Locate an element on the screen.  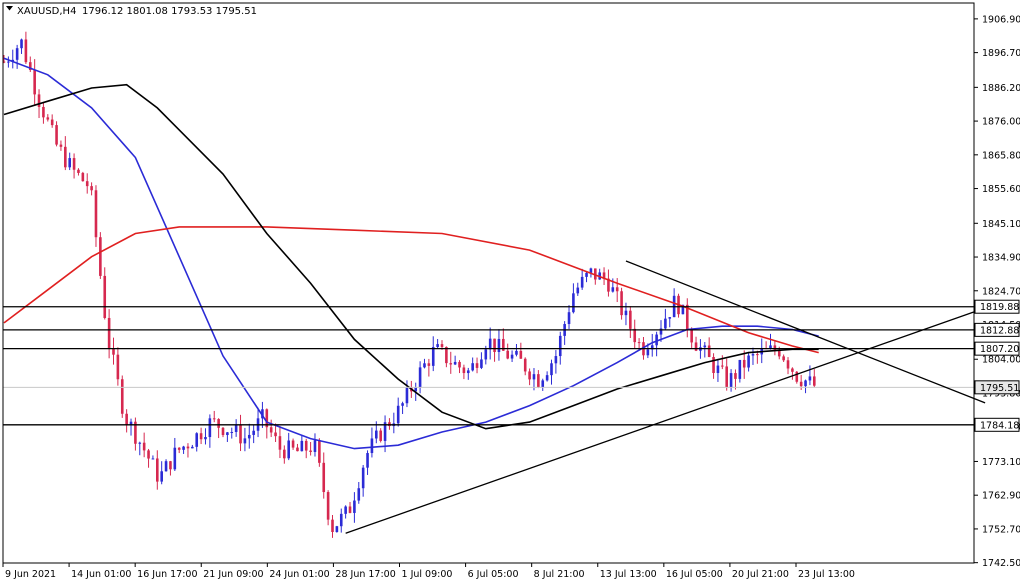
x-tick-label: 21 Jun 09:00 is located at coordinates (233, 574).